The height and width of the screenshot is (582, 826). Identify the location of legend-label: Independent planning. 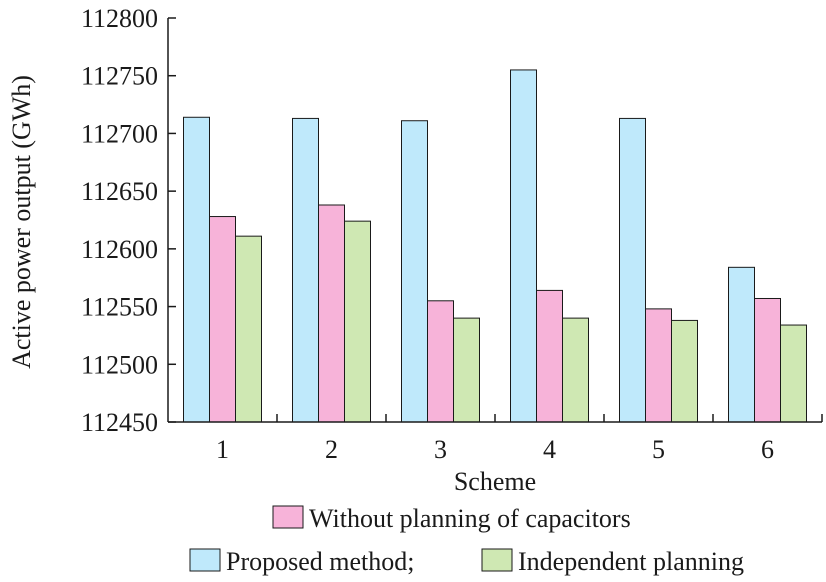
(631, 561).